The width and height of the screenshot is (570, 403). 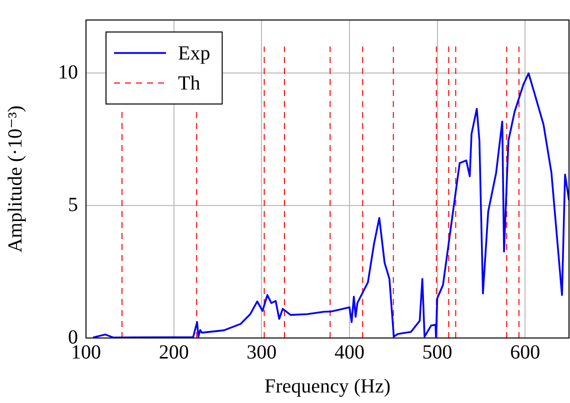 I want to click on x-tick-label: 600, so click(x=525, y=352).